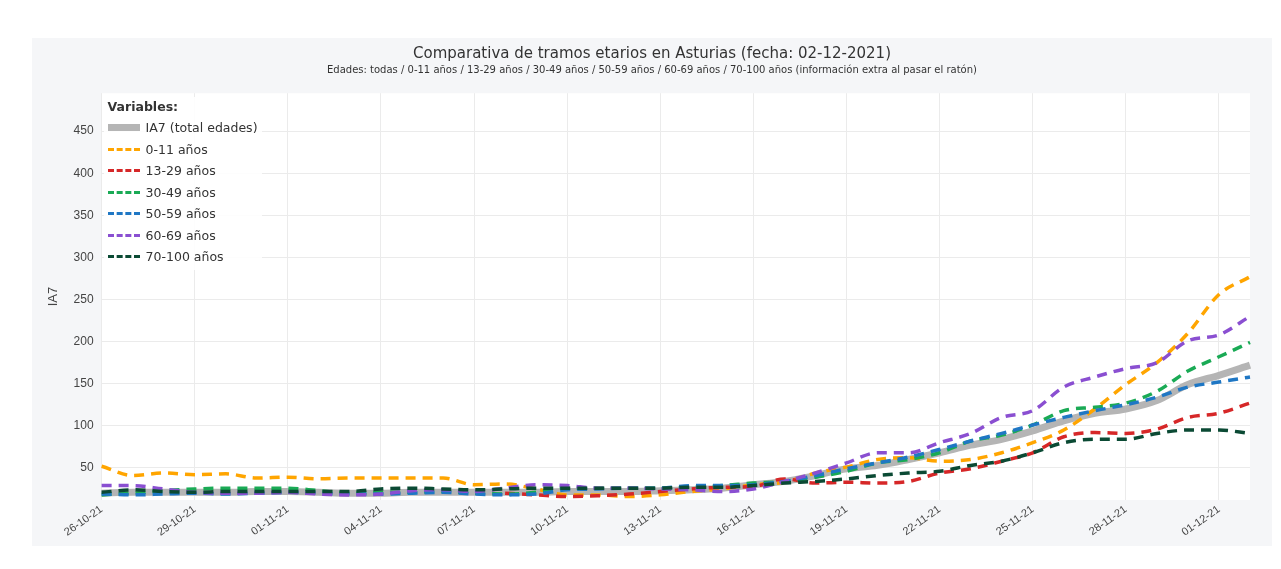 This screenshot has width=1281, height=569. Describe the element at coordinates (83, 383) in the screenshot. I see `y-tick-label: 150` at that location.